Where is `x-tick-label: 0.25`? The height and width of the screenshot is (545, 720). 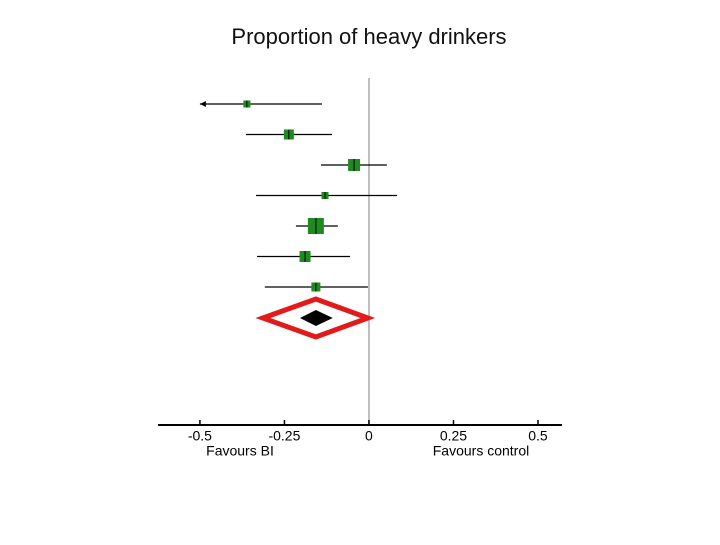
x-tick-label: 0.25 is located at coordinates (453, 436).